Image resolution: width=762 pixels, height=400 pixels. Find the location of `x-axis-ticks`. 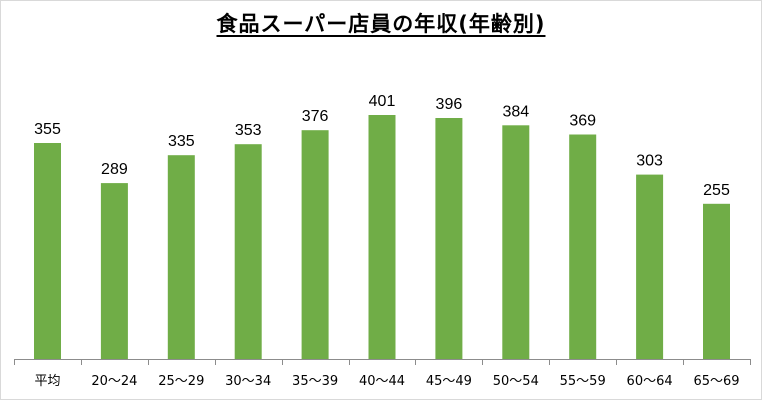

x-axis-ticks is located at coordinates (382, 362).